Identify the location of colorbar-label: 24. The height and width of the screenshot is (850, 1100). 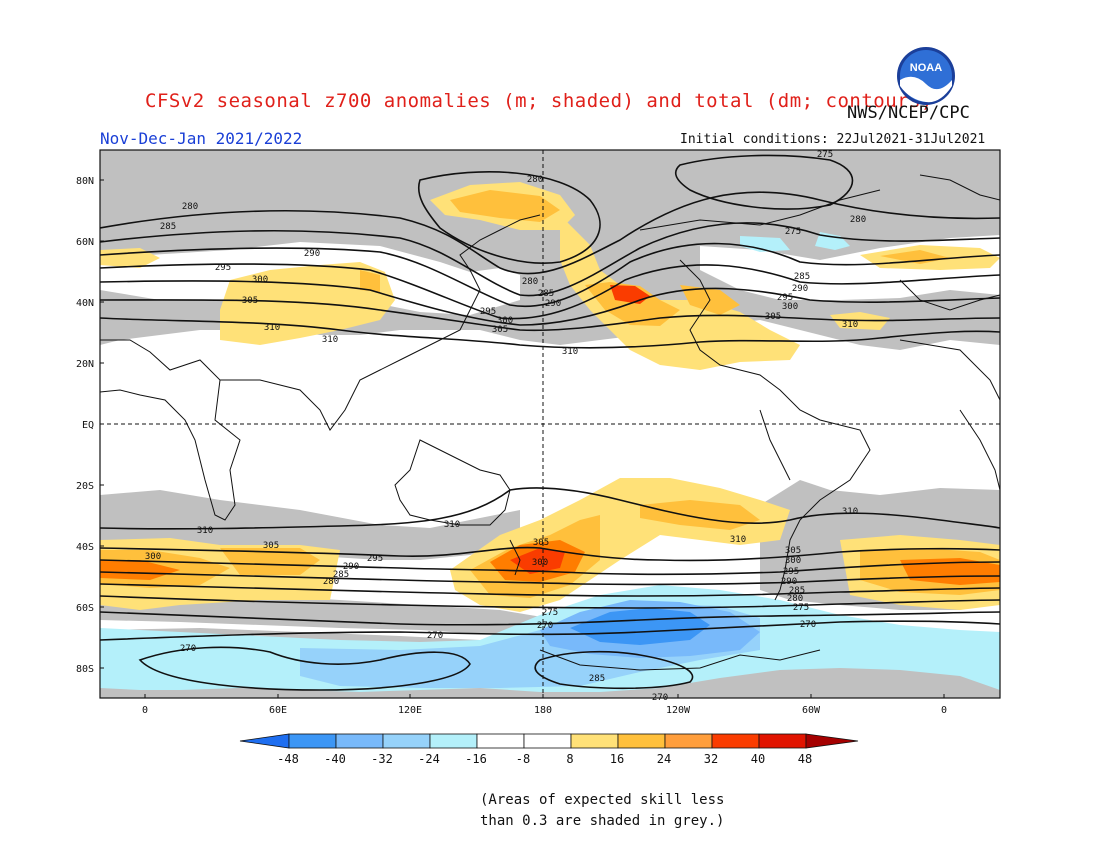
(664, 759).